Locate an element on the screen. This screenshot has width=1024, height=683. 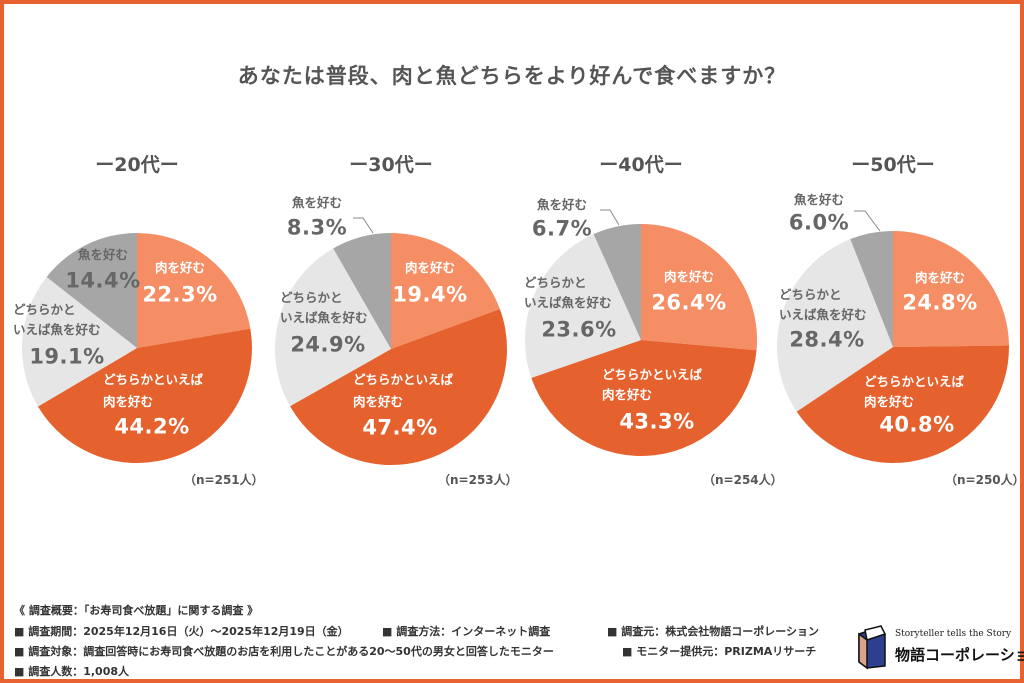
logo-name: 物語コーポレーション is located at coordinates (959, 655).